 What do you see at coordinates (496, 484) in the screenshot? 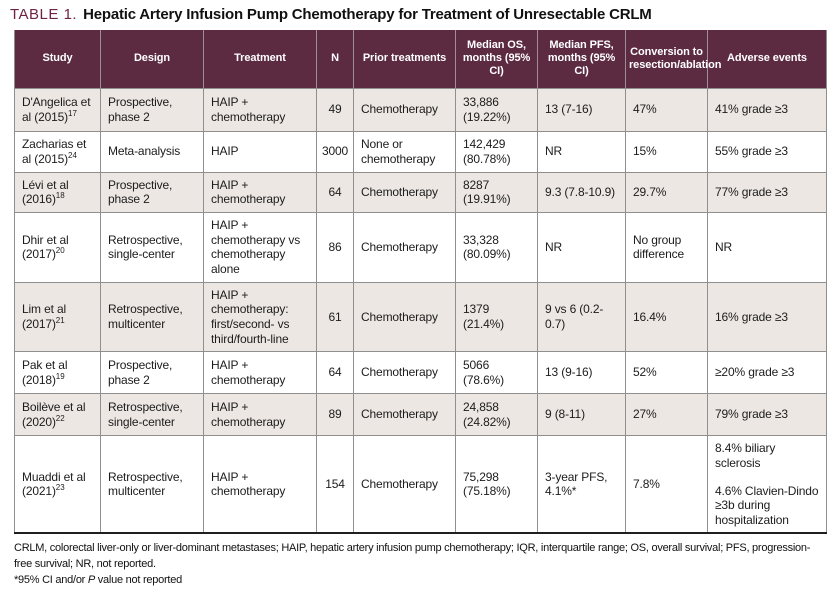
I see `cell-median-os: 75,298 (75.18%)` at bounding box center [496, 484].